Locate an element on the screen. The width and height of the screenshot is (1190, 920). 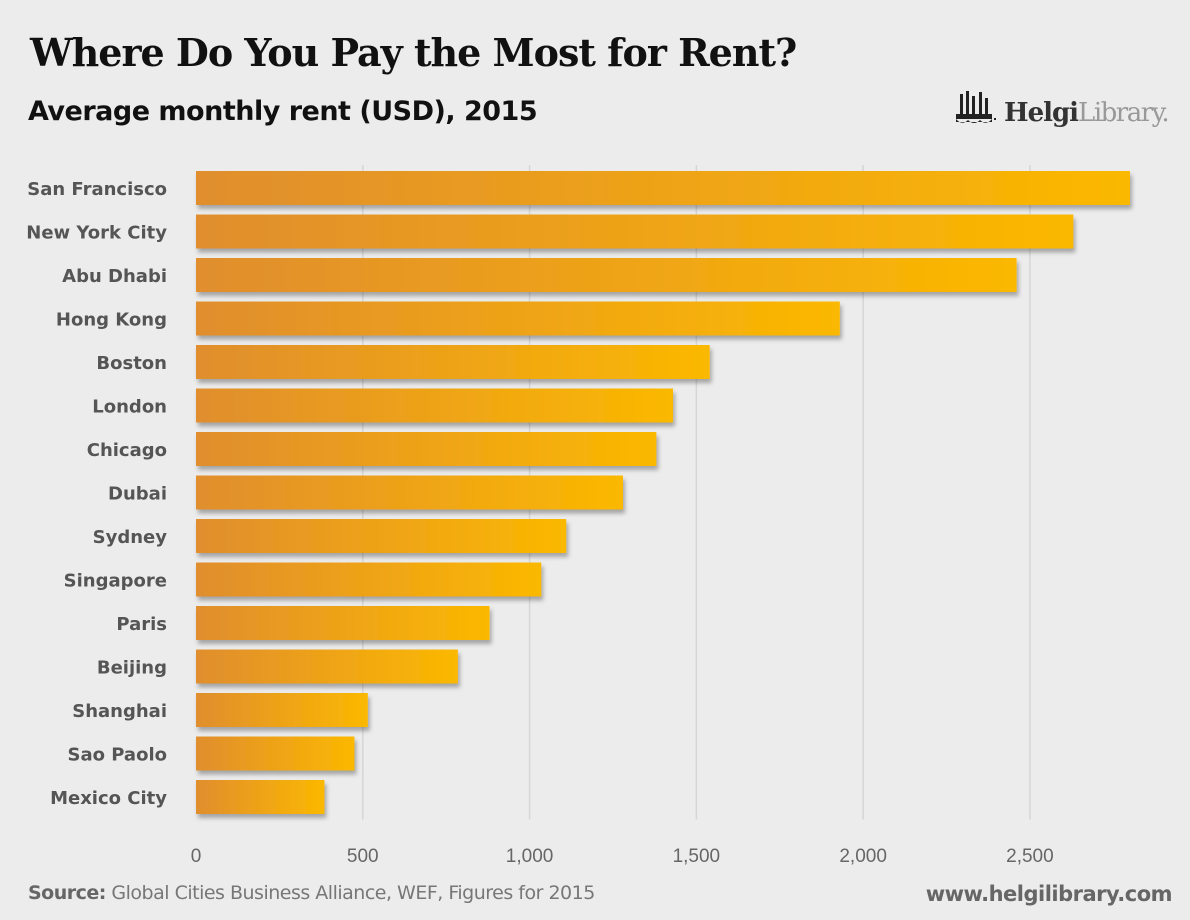
library-building-icon is located at coordinates (976, 107).